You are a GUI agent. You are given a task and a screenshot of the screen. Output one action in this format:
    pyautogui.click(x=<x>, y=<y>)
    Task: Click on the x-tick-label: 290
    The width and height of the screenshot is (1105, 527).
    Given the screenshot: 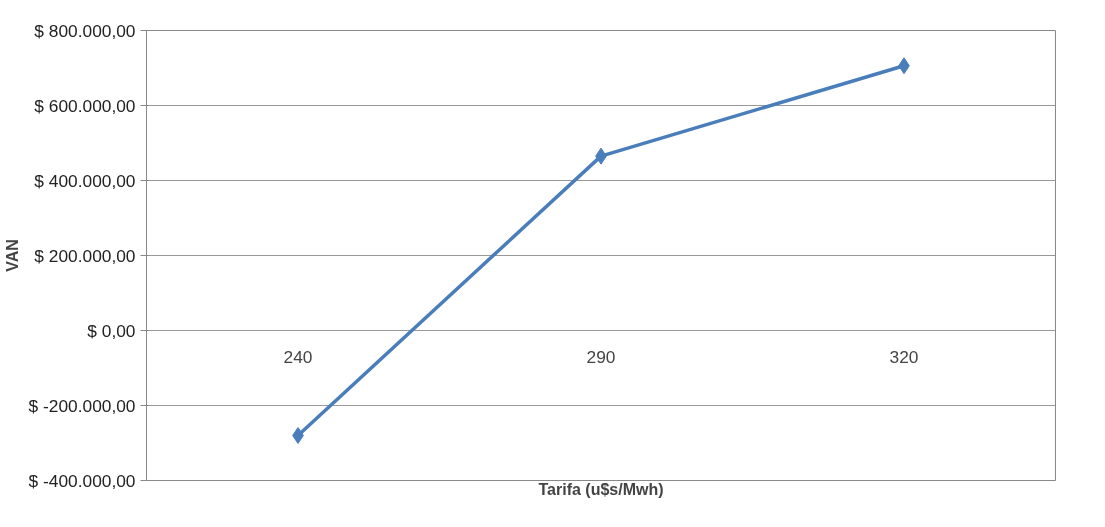 What is the action you would take?
    pyautogui.click(x=601, y=356)
    